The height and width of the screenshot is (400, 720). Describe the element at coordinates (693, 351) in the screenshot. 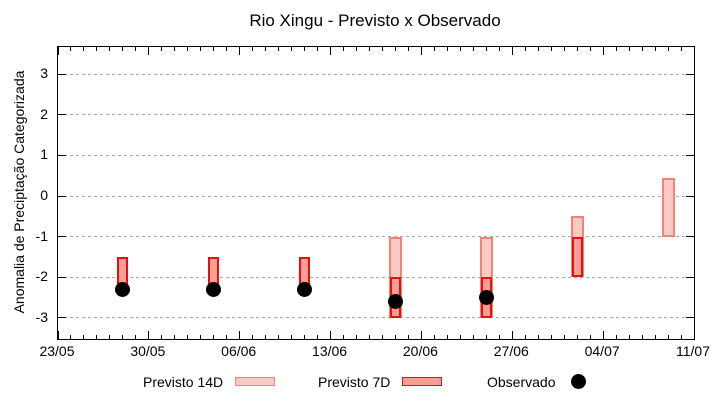

I see `x-tick-label: 11/07` at that location.